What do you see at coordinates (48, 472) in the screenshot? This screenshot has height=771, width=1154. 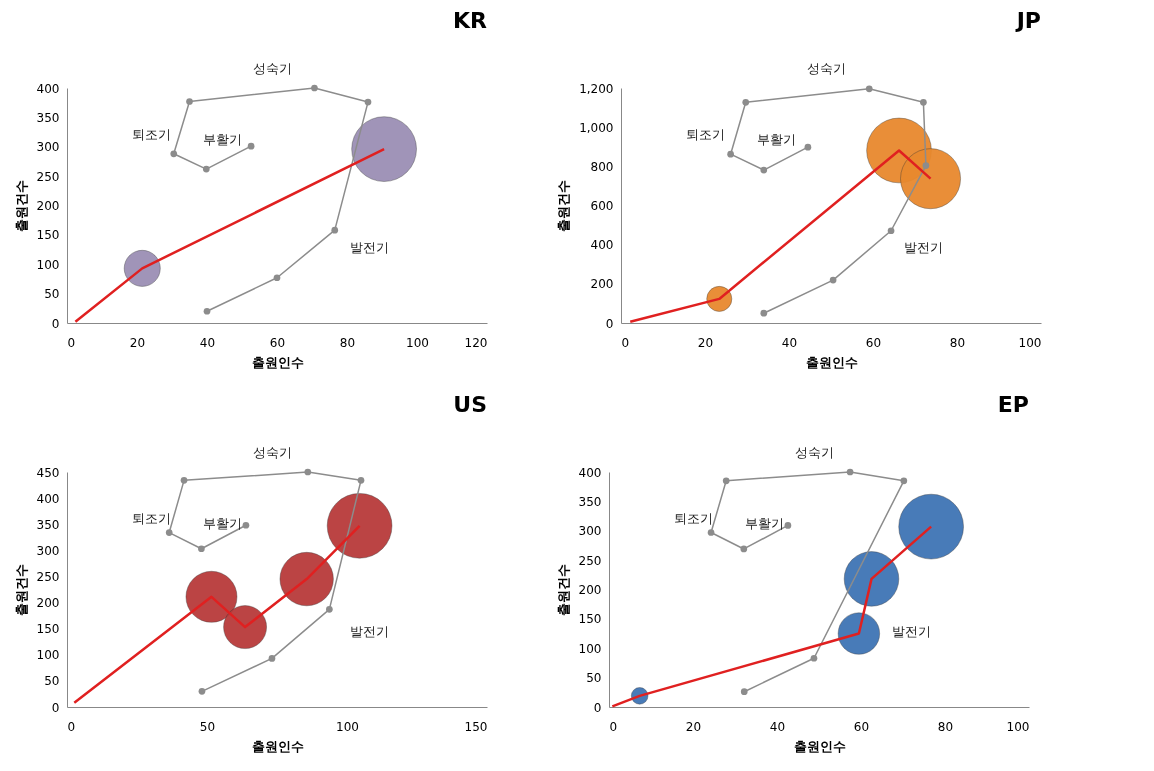 I see `y-tick-label: 450` at bounding box center [48, 472].